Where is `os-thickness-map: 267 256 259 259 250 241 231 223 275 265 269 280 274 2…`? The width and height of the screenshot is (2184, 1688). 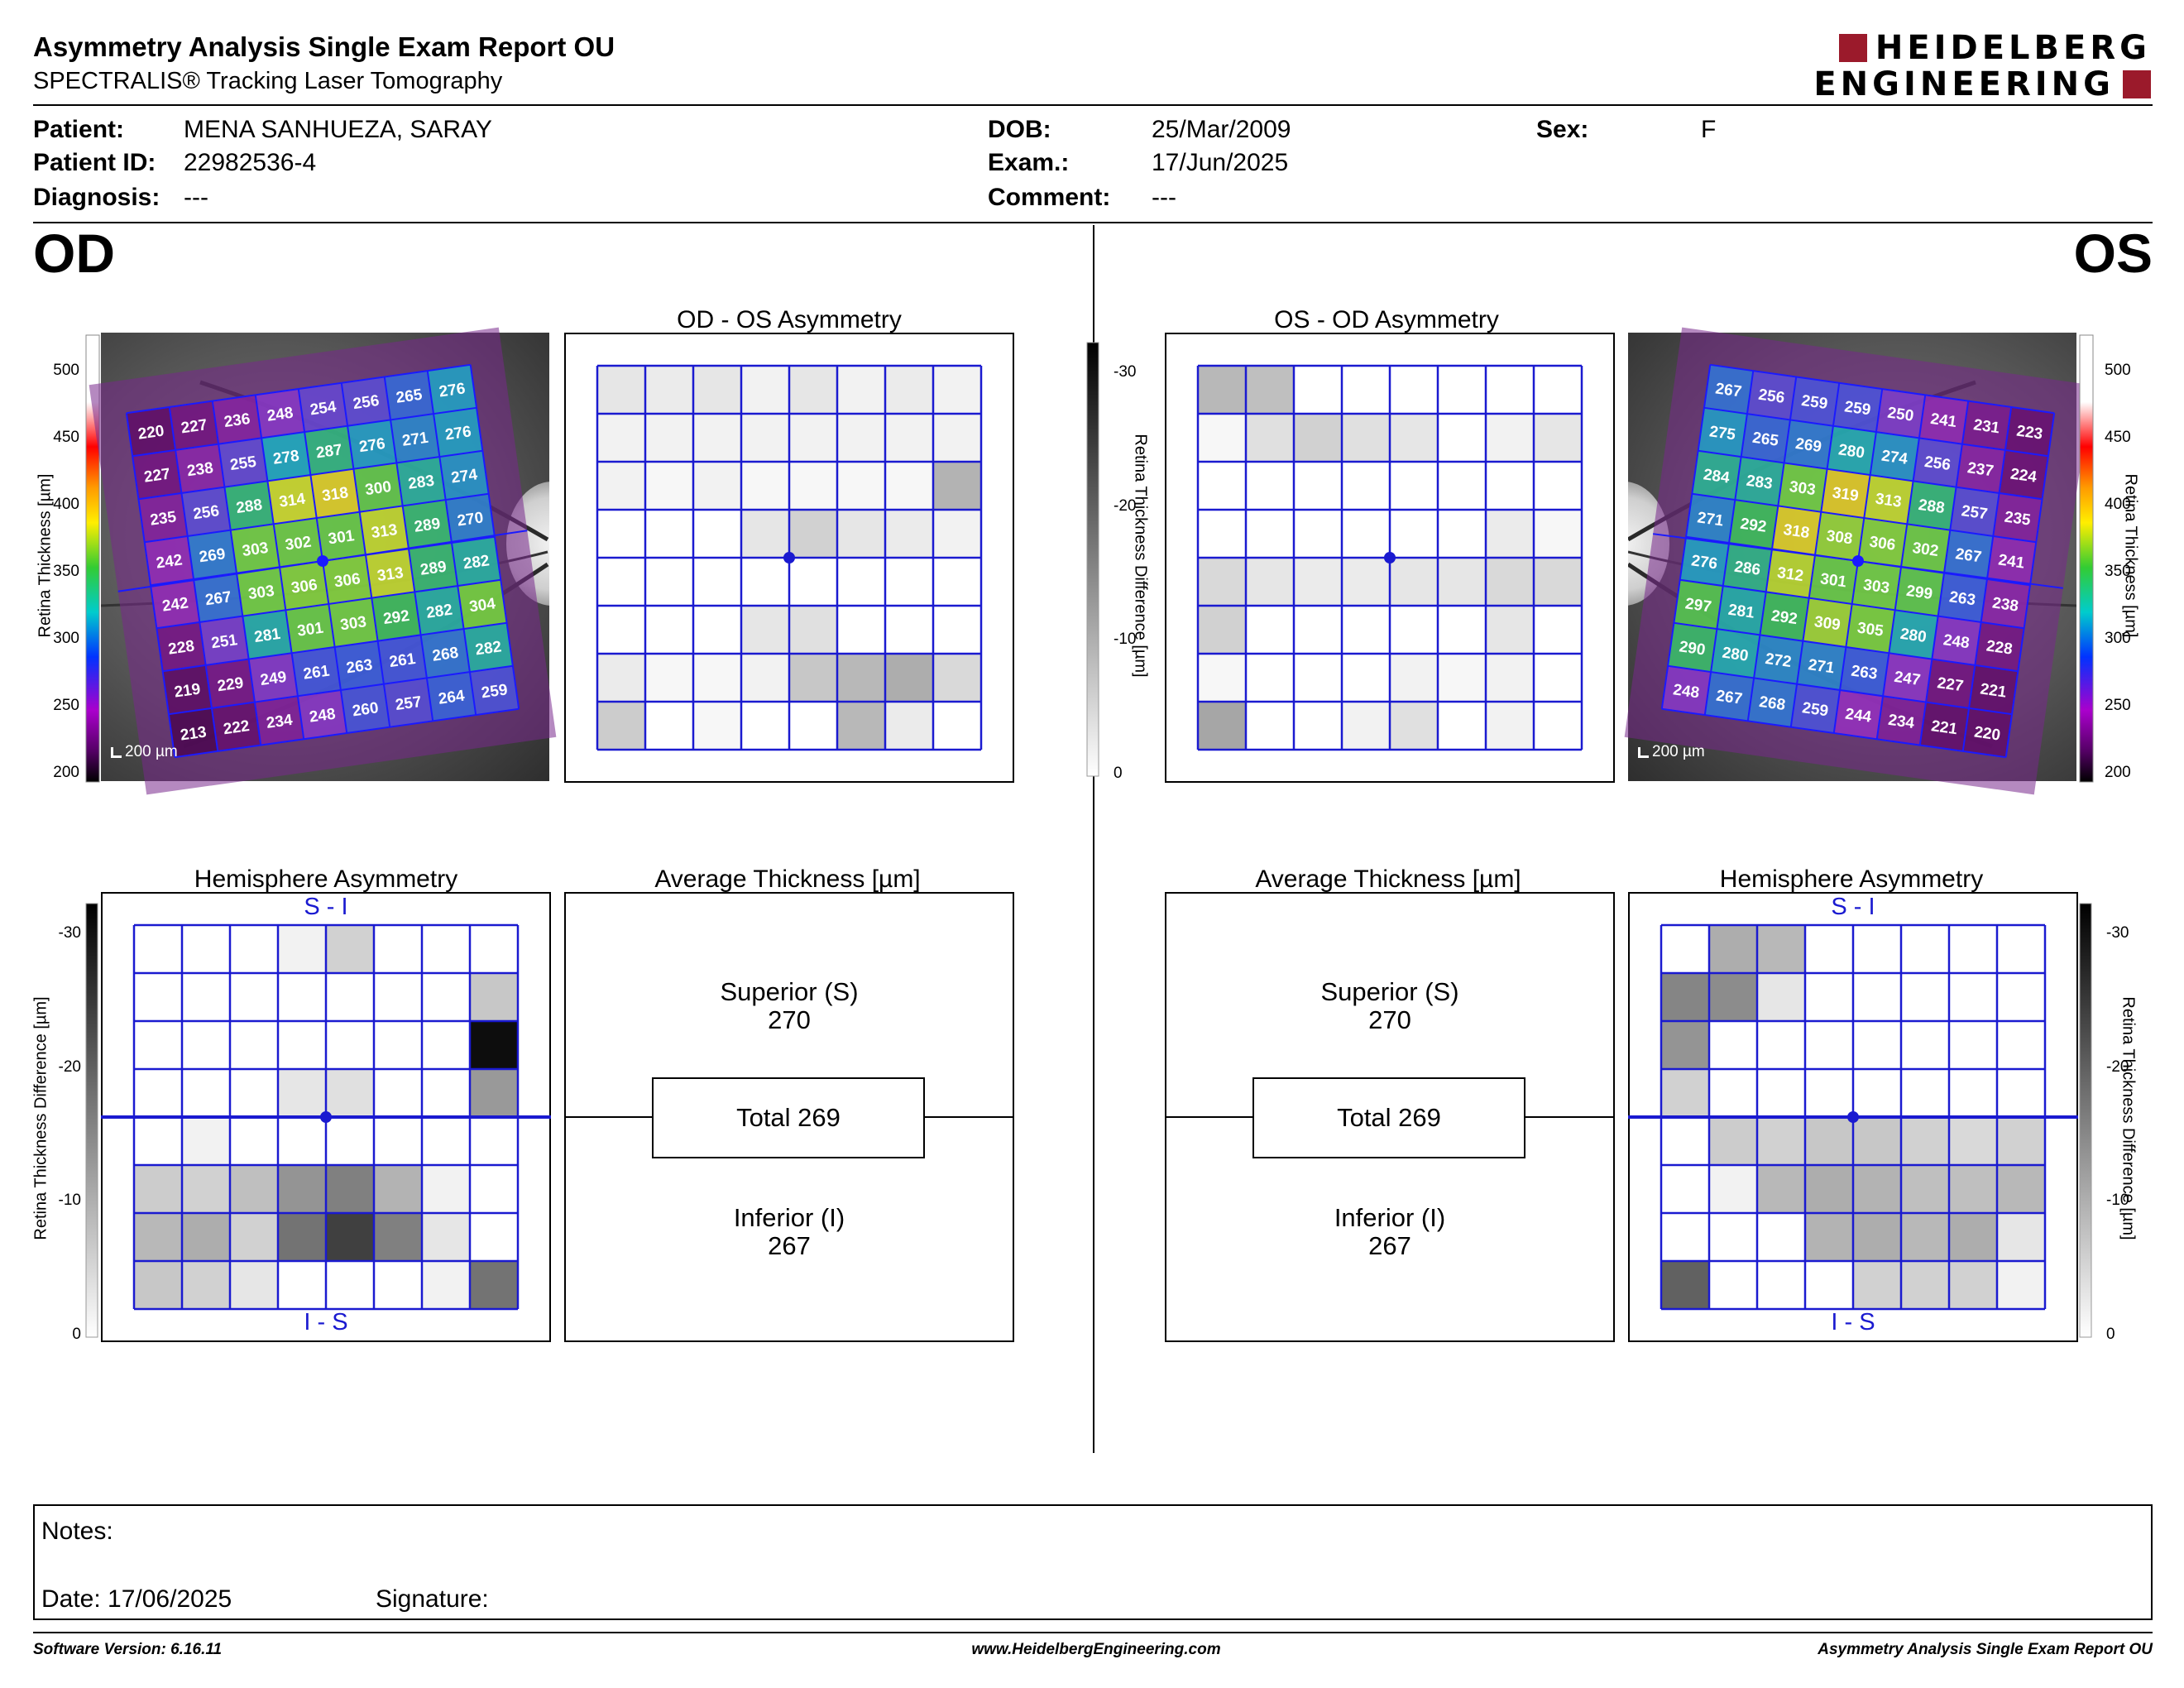 os-thickness-map: 267 256 259 259 250 241 231 223 275 265 269 280 274 2… is located at coordinates (1858, 561).